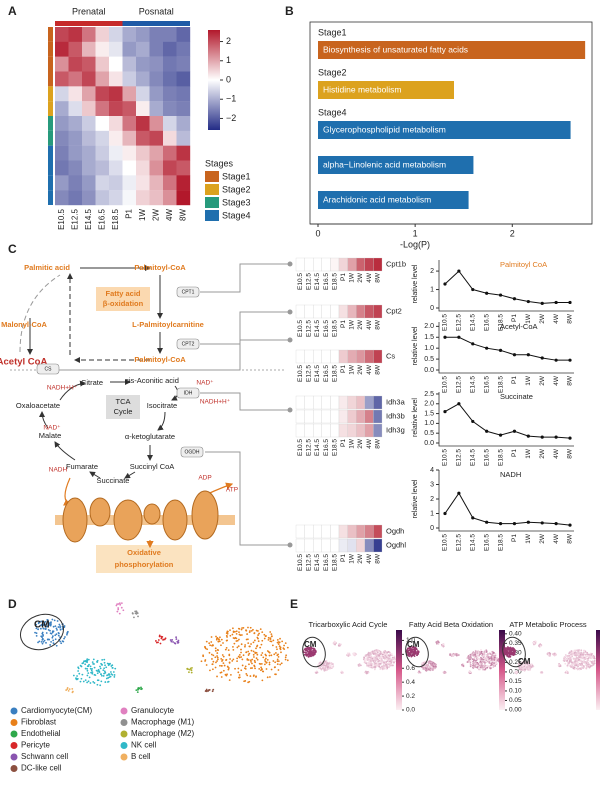  What do you see at coordinates (410, 640) in the screenshot?
I see `colorbar-label: 1.0` at bounding box center [410, 640].